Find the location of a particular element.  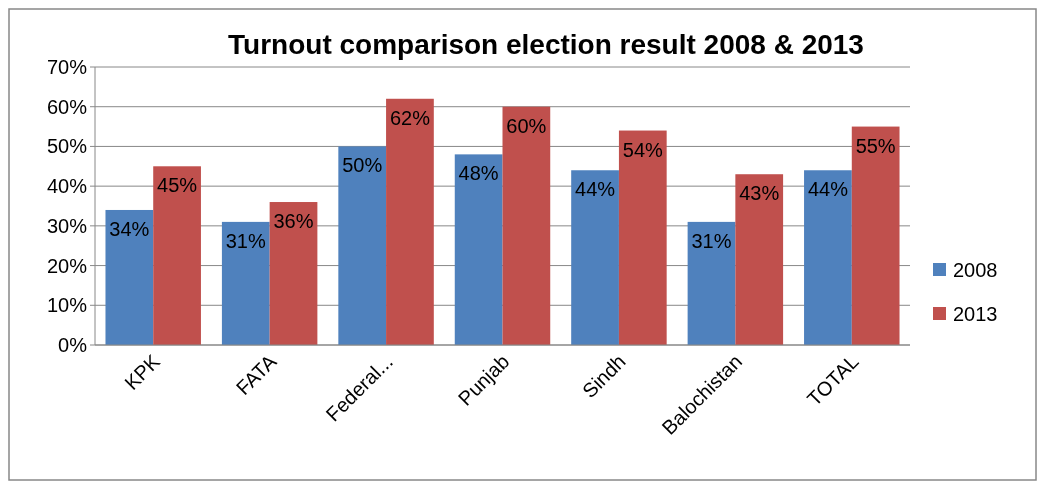

y-tick-label: 50% is located at coordinates (67, 146).